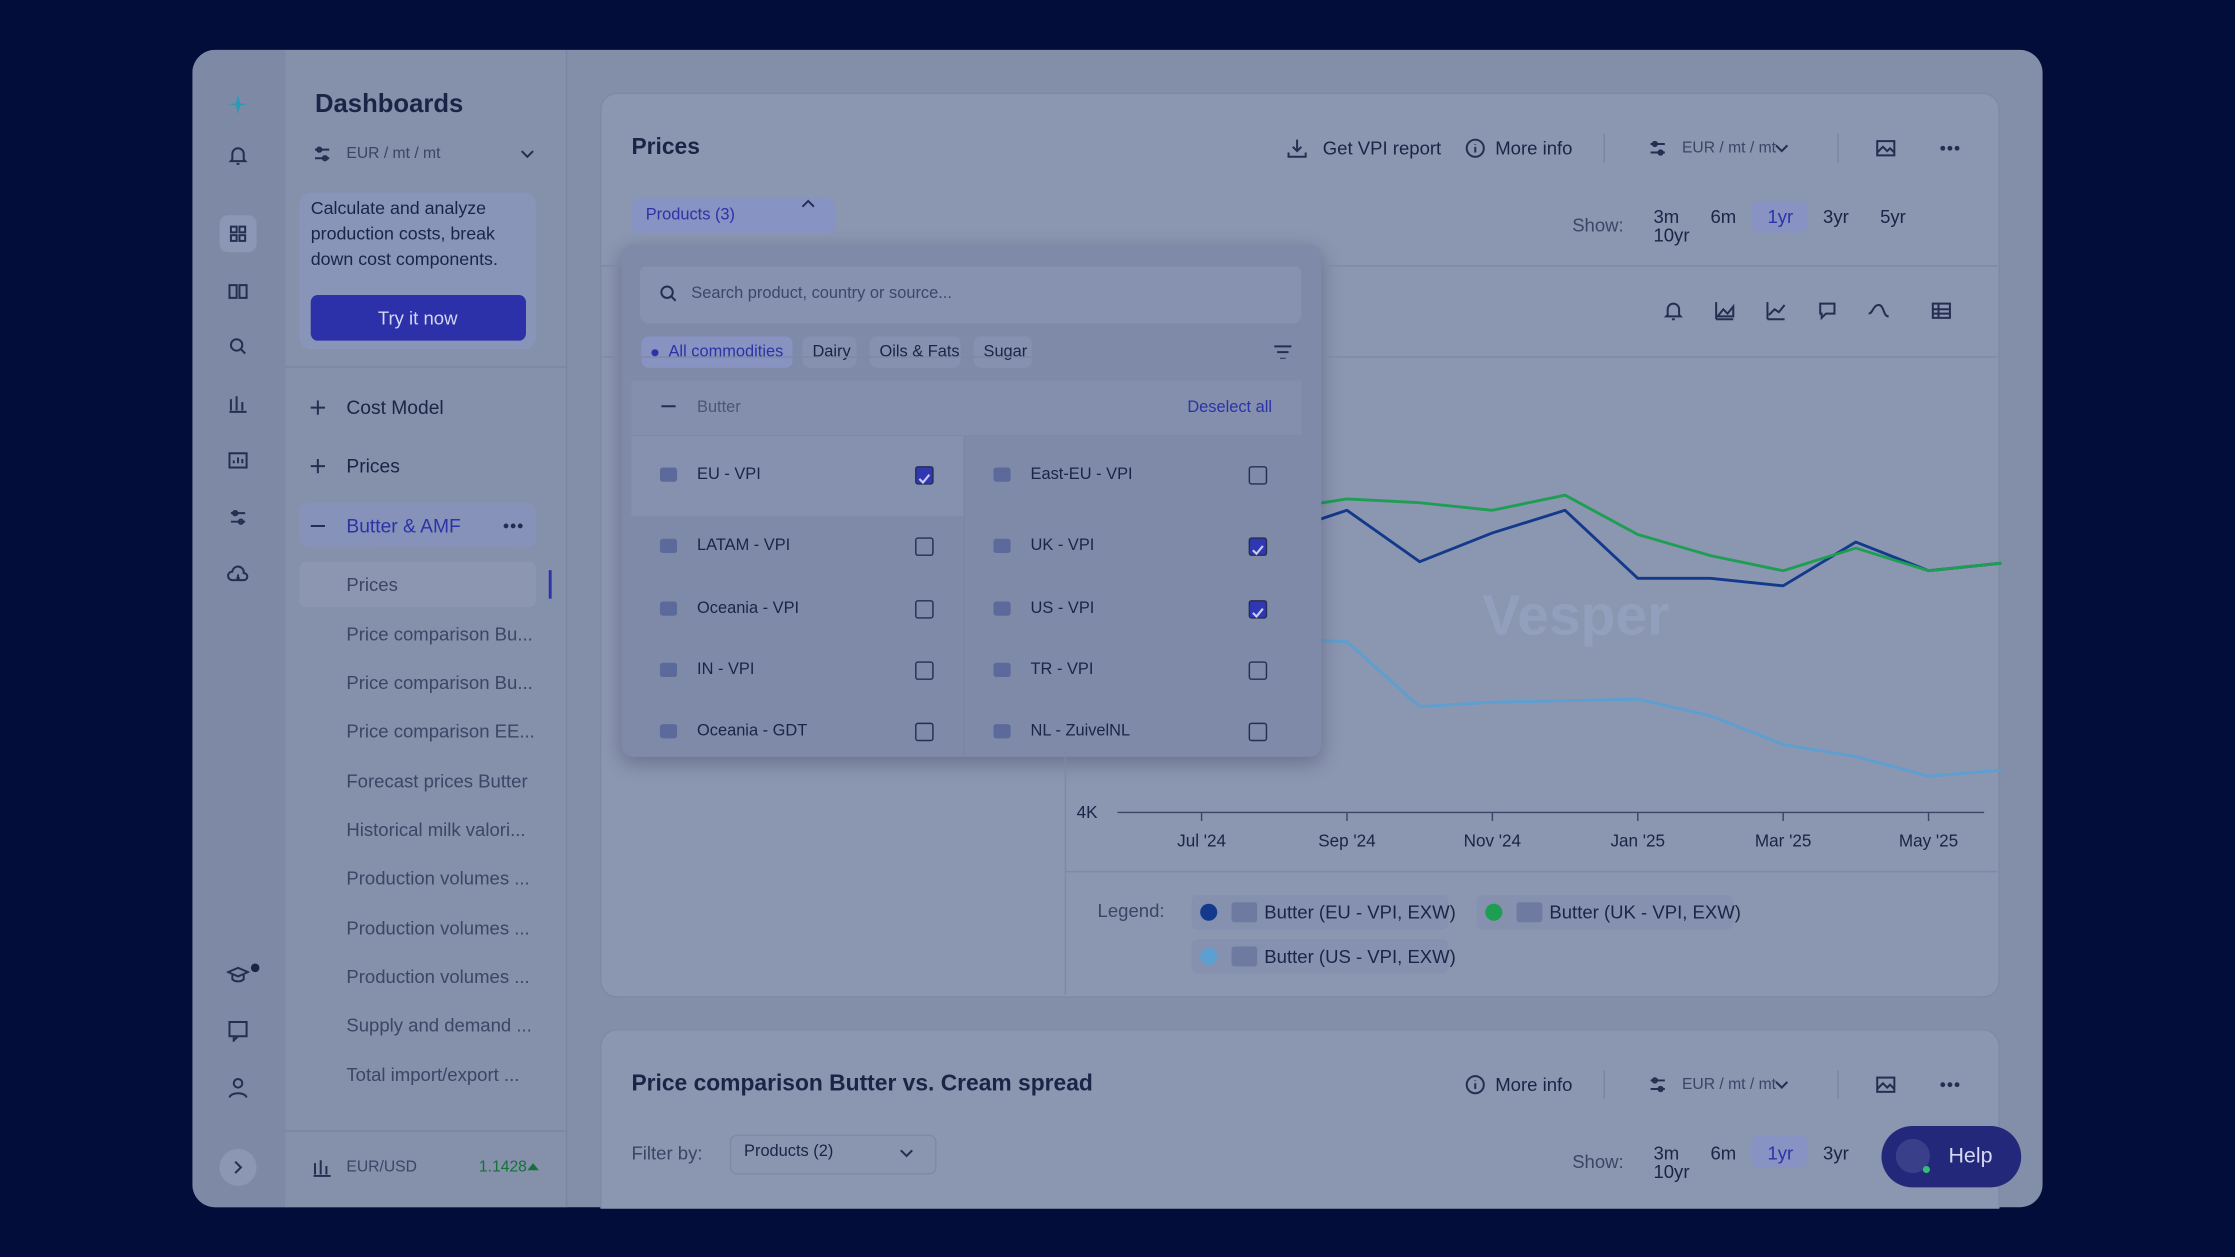  Describe the element at coordinates (906, 1153) in the screenshot. I see `products-chevron` at that location.